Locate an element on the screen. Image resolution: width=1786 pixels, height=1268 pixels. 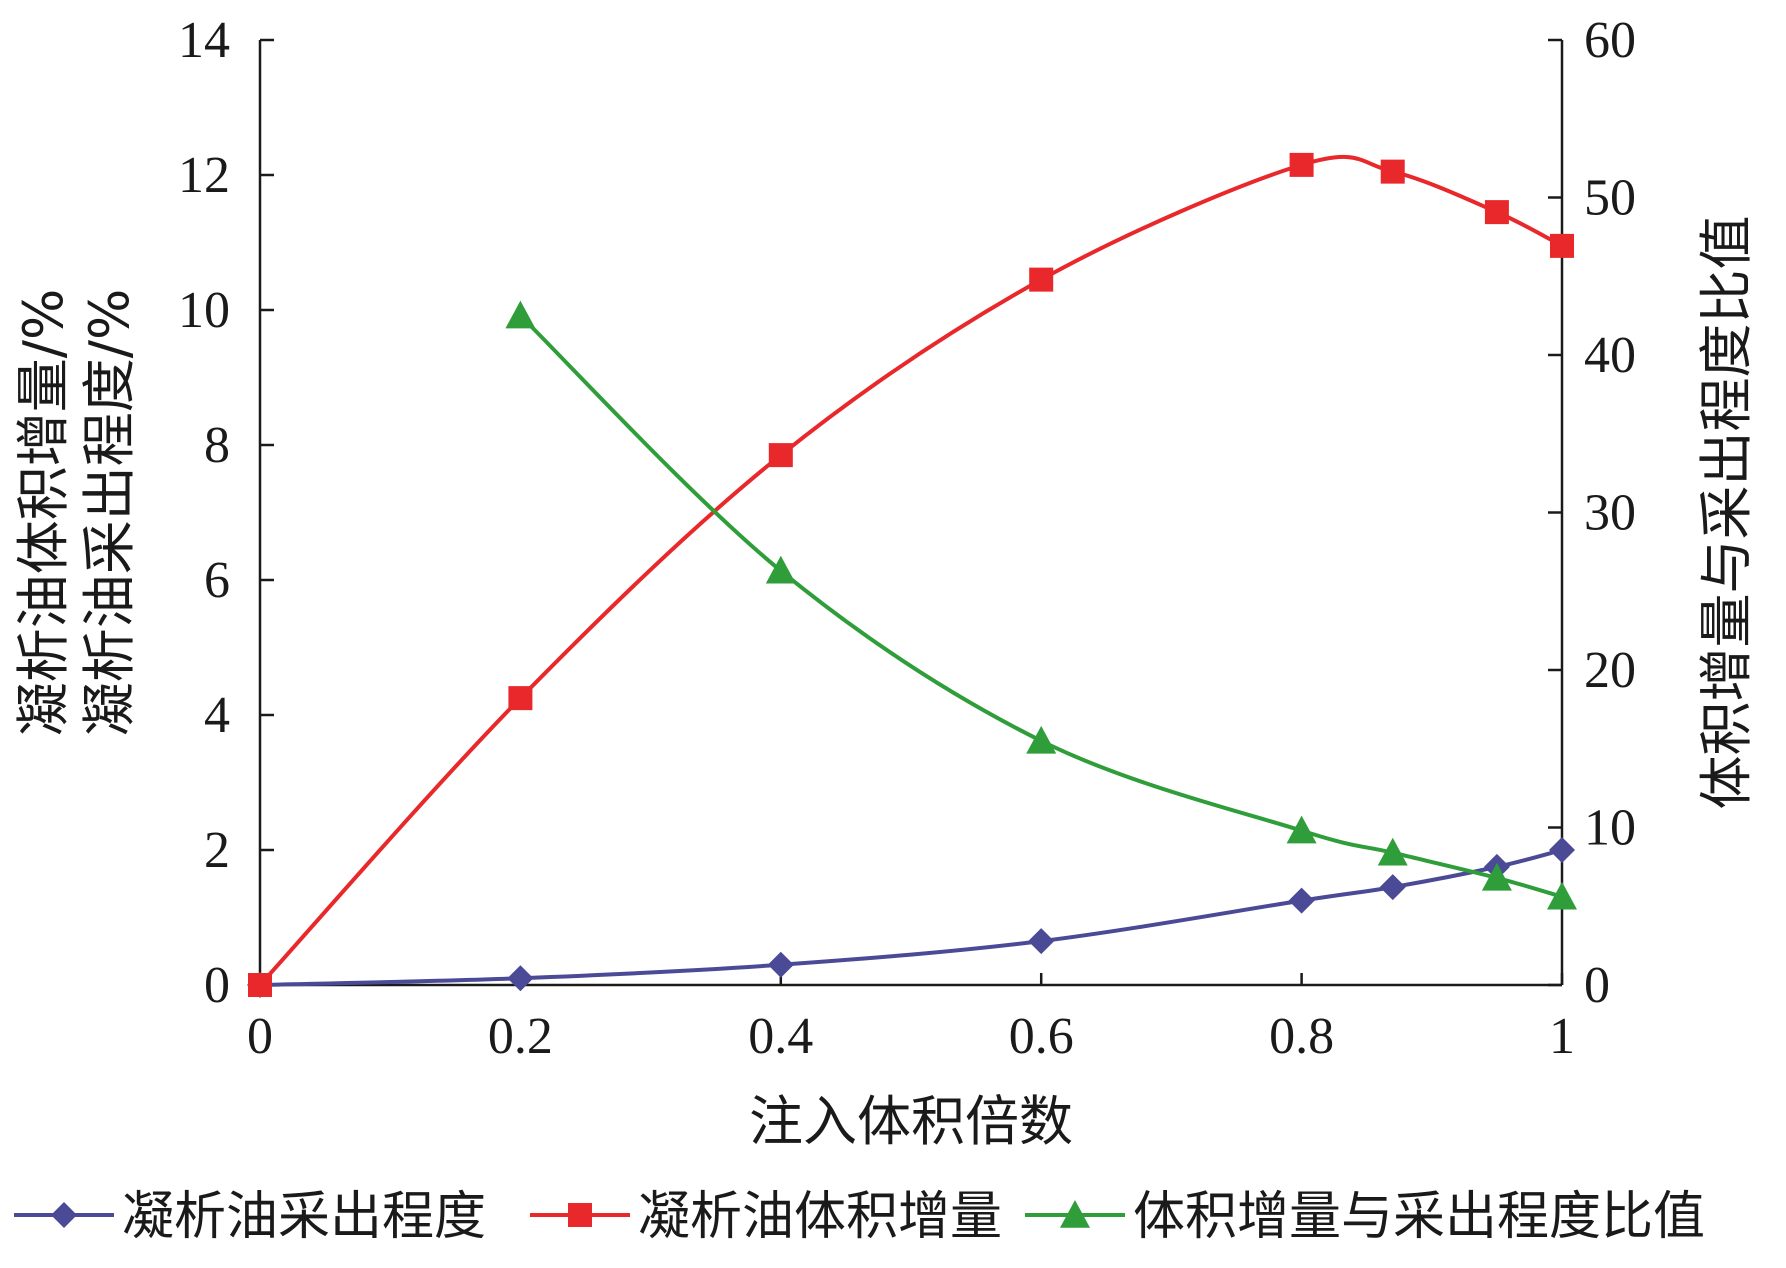
legend-marker-triangle is located at coordinates (1075, 1214).